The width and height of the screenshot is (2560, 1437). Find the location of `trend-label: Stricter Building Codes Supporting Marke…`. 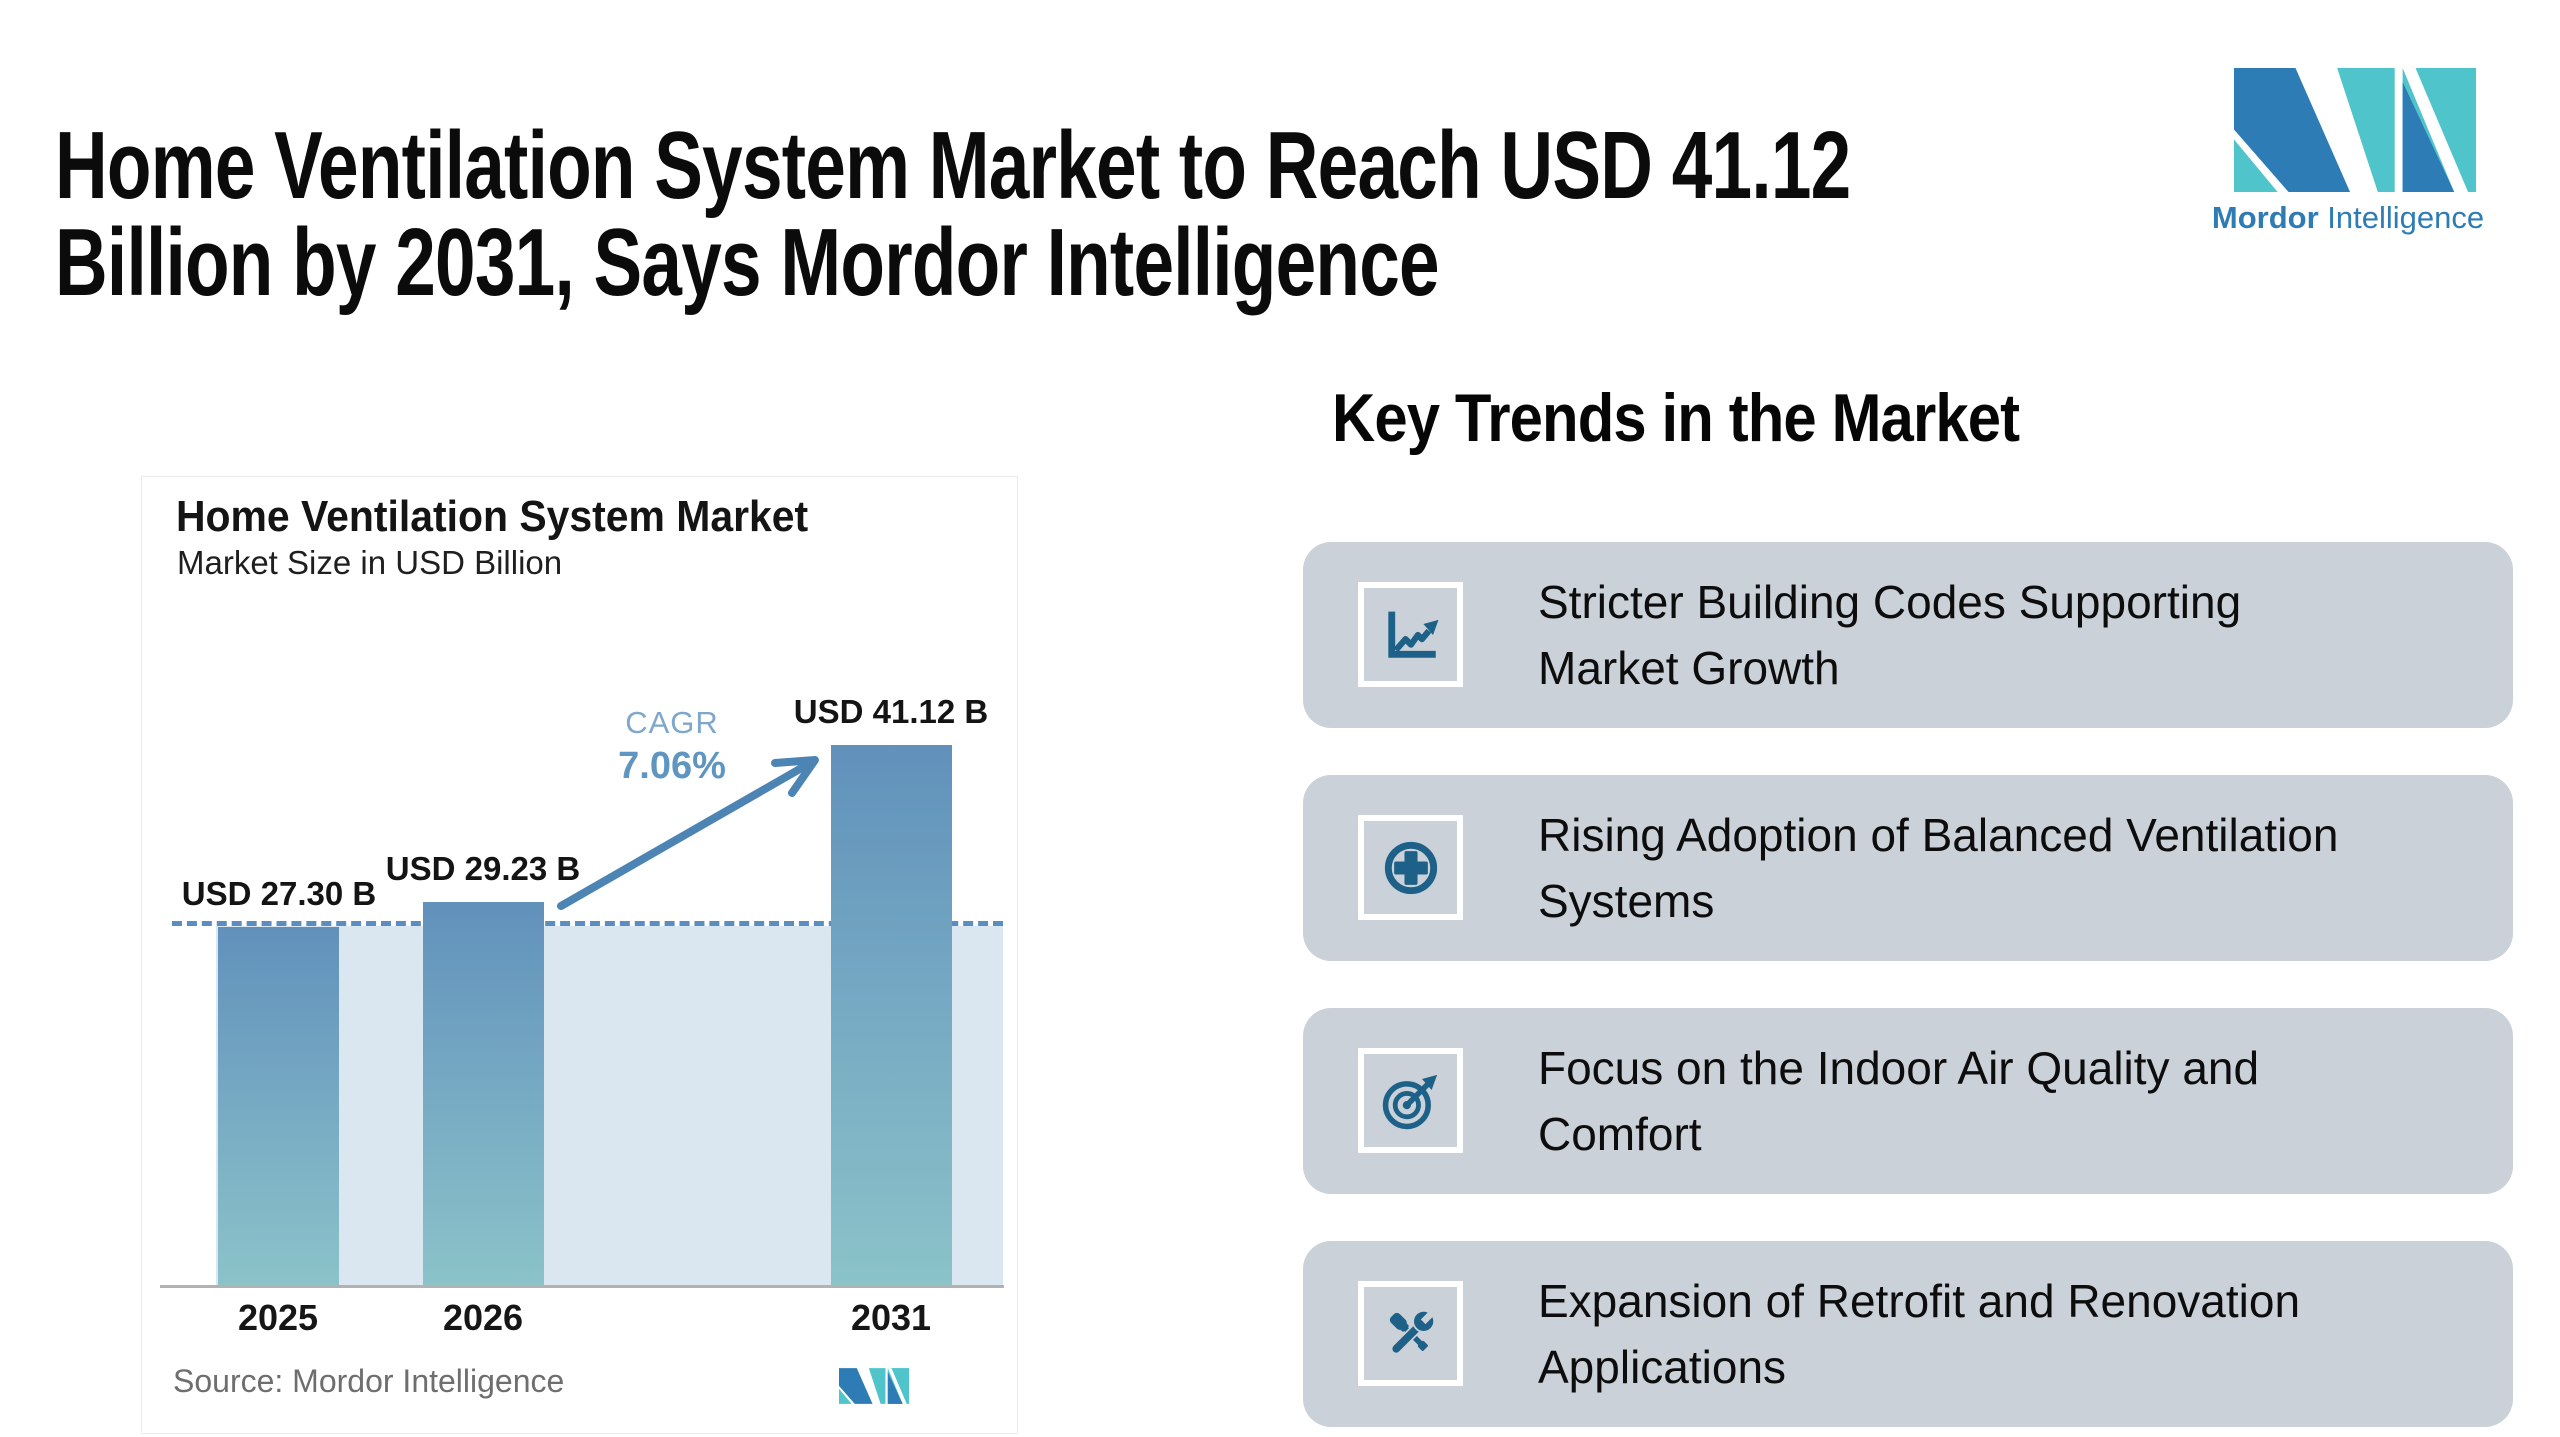

trend-label: Stricter Building Codes Supporting Marke… is located at coordinates (1890, 635).